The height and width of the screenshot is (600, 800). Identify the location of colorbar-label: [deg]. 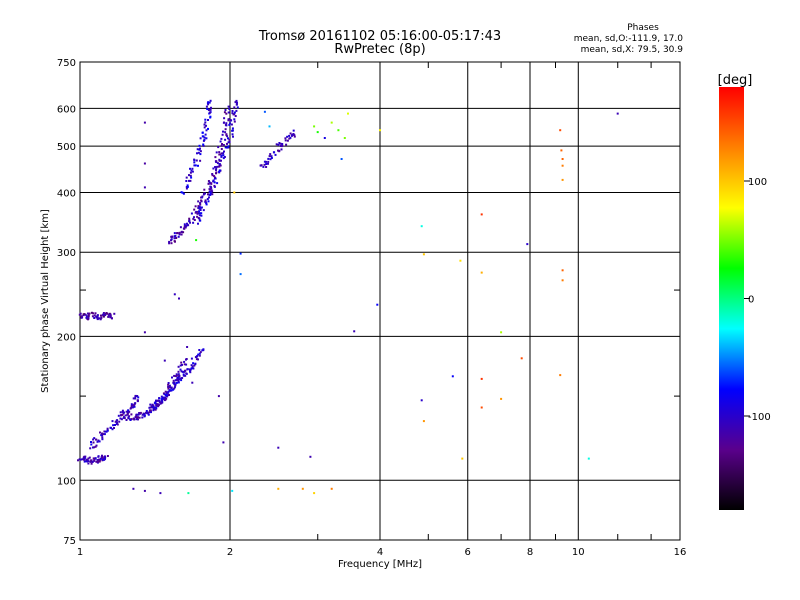
(735, 80).